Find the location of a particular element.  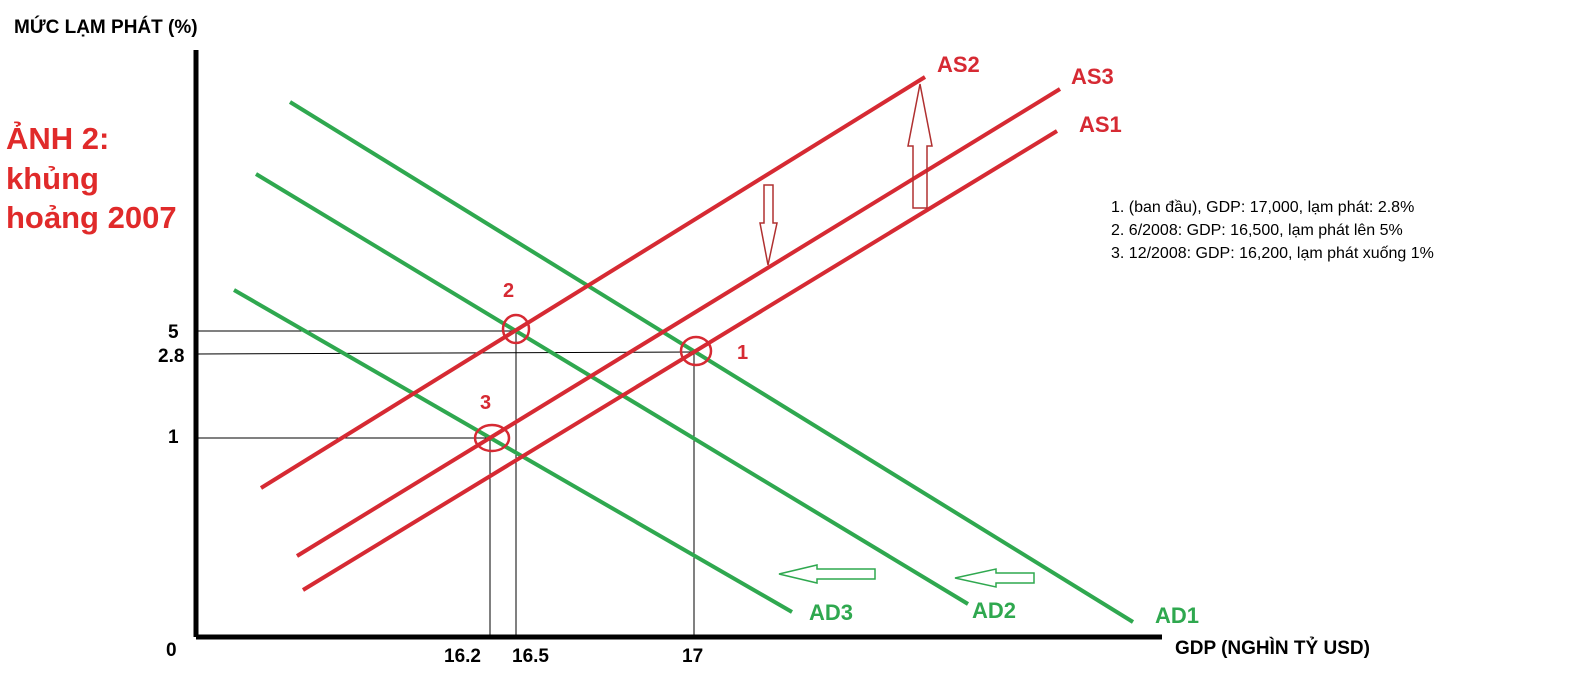

x-axis-label: GDP (NGHÌN TỶ USD) is located at coordinates (1272, 648).